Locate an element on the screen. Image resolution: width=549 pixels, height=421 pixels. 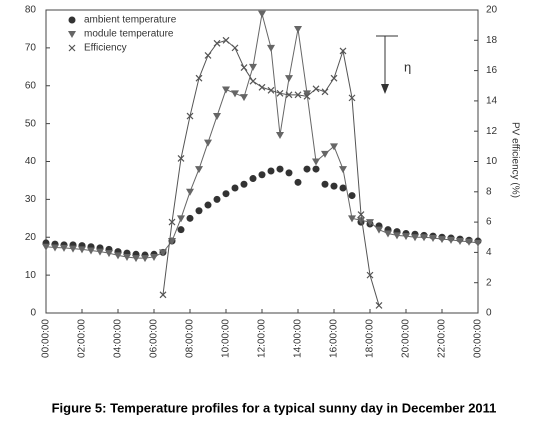
y-tick-label: 30 is located at coordinates (31, 199).